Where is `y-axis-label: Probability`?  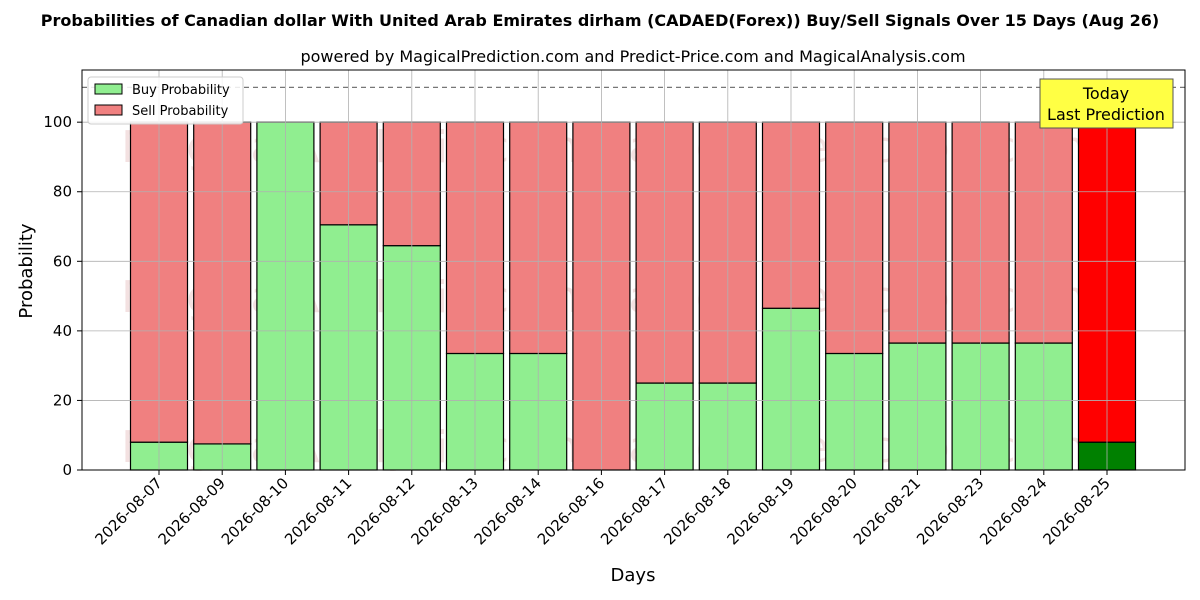
y-axis-label: Probability is located at coordinates (26, 270).